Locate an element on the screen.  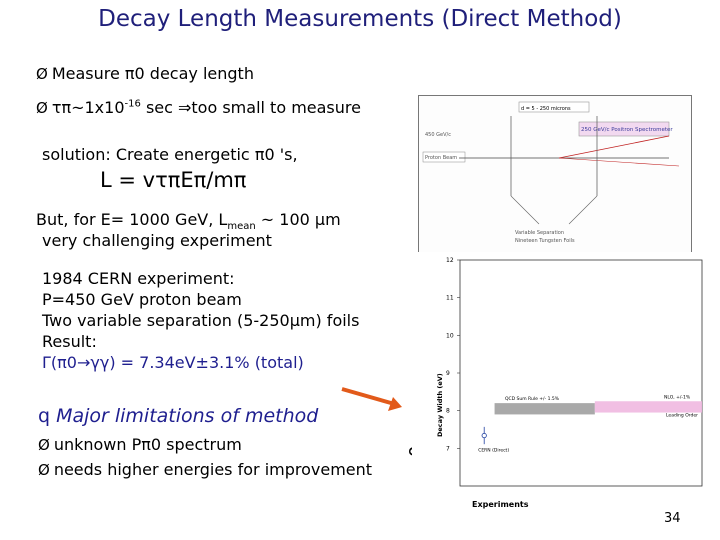
cern-point is located at coordinates (484, 435).